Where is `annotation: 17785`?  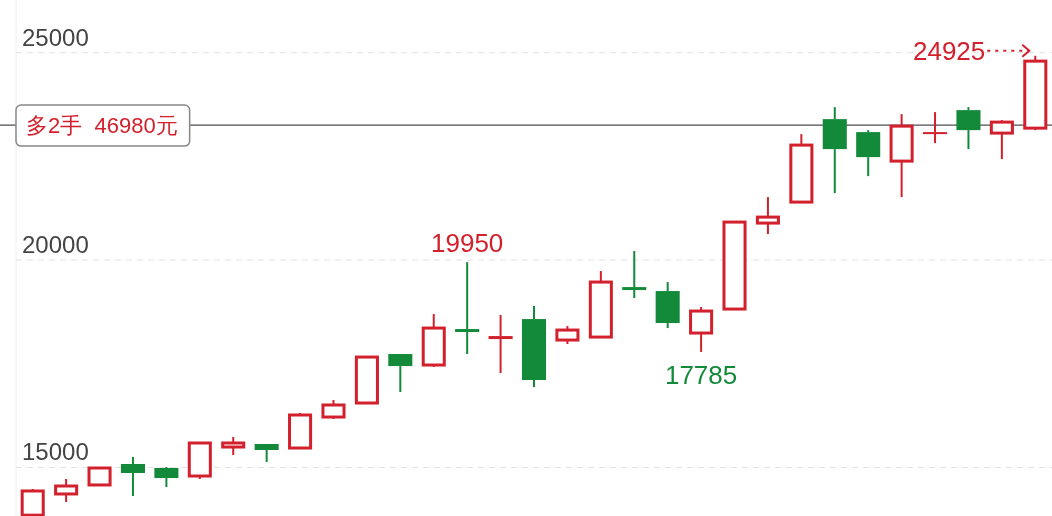 annotation: 17785 is located at coordinates (701, 374).